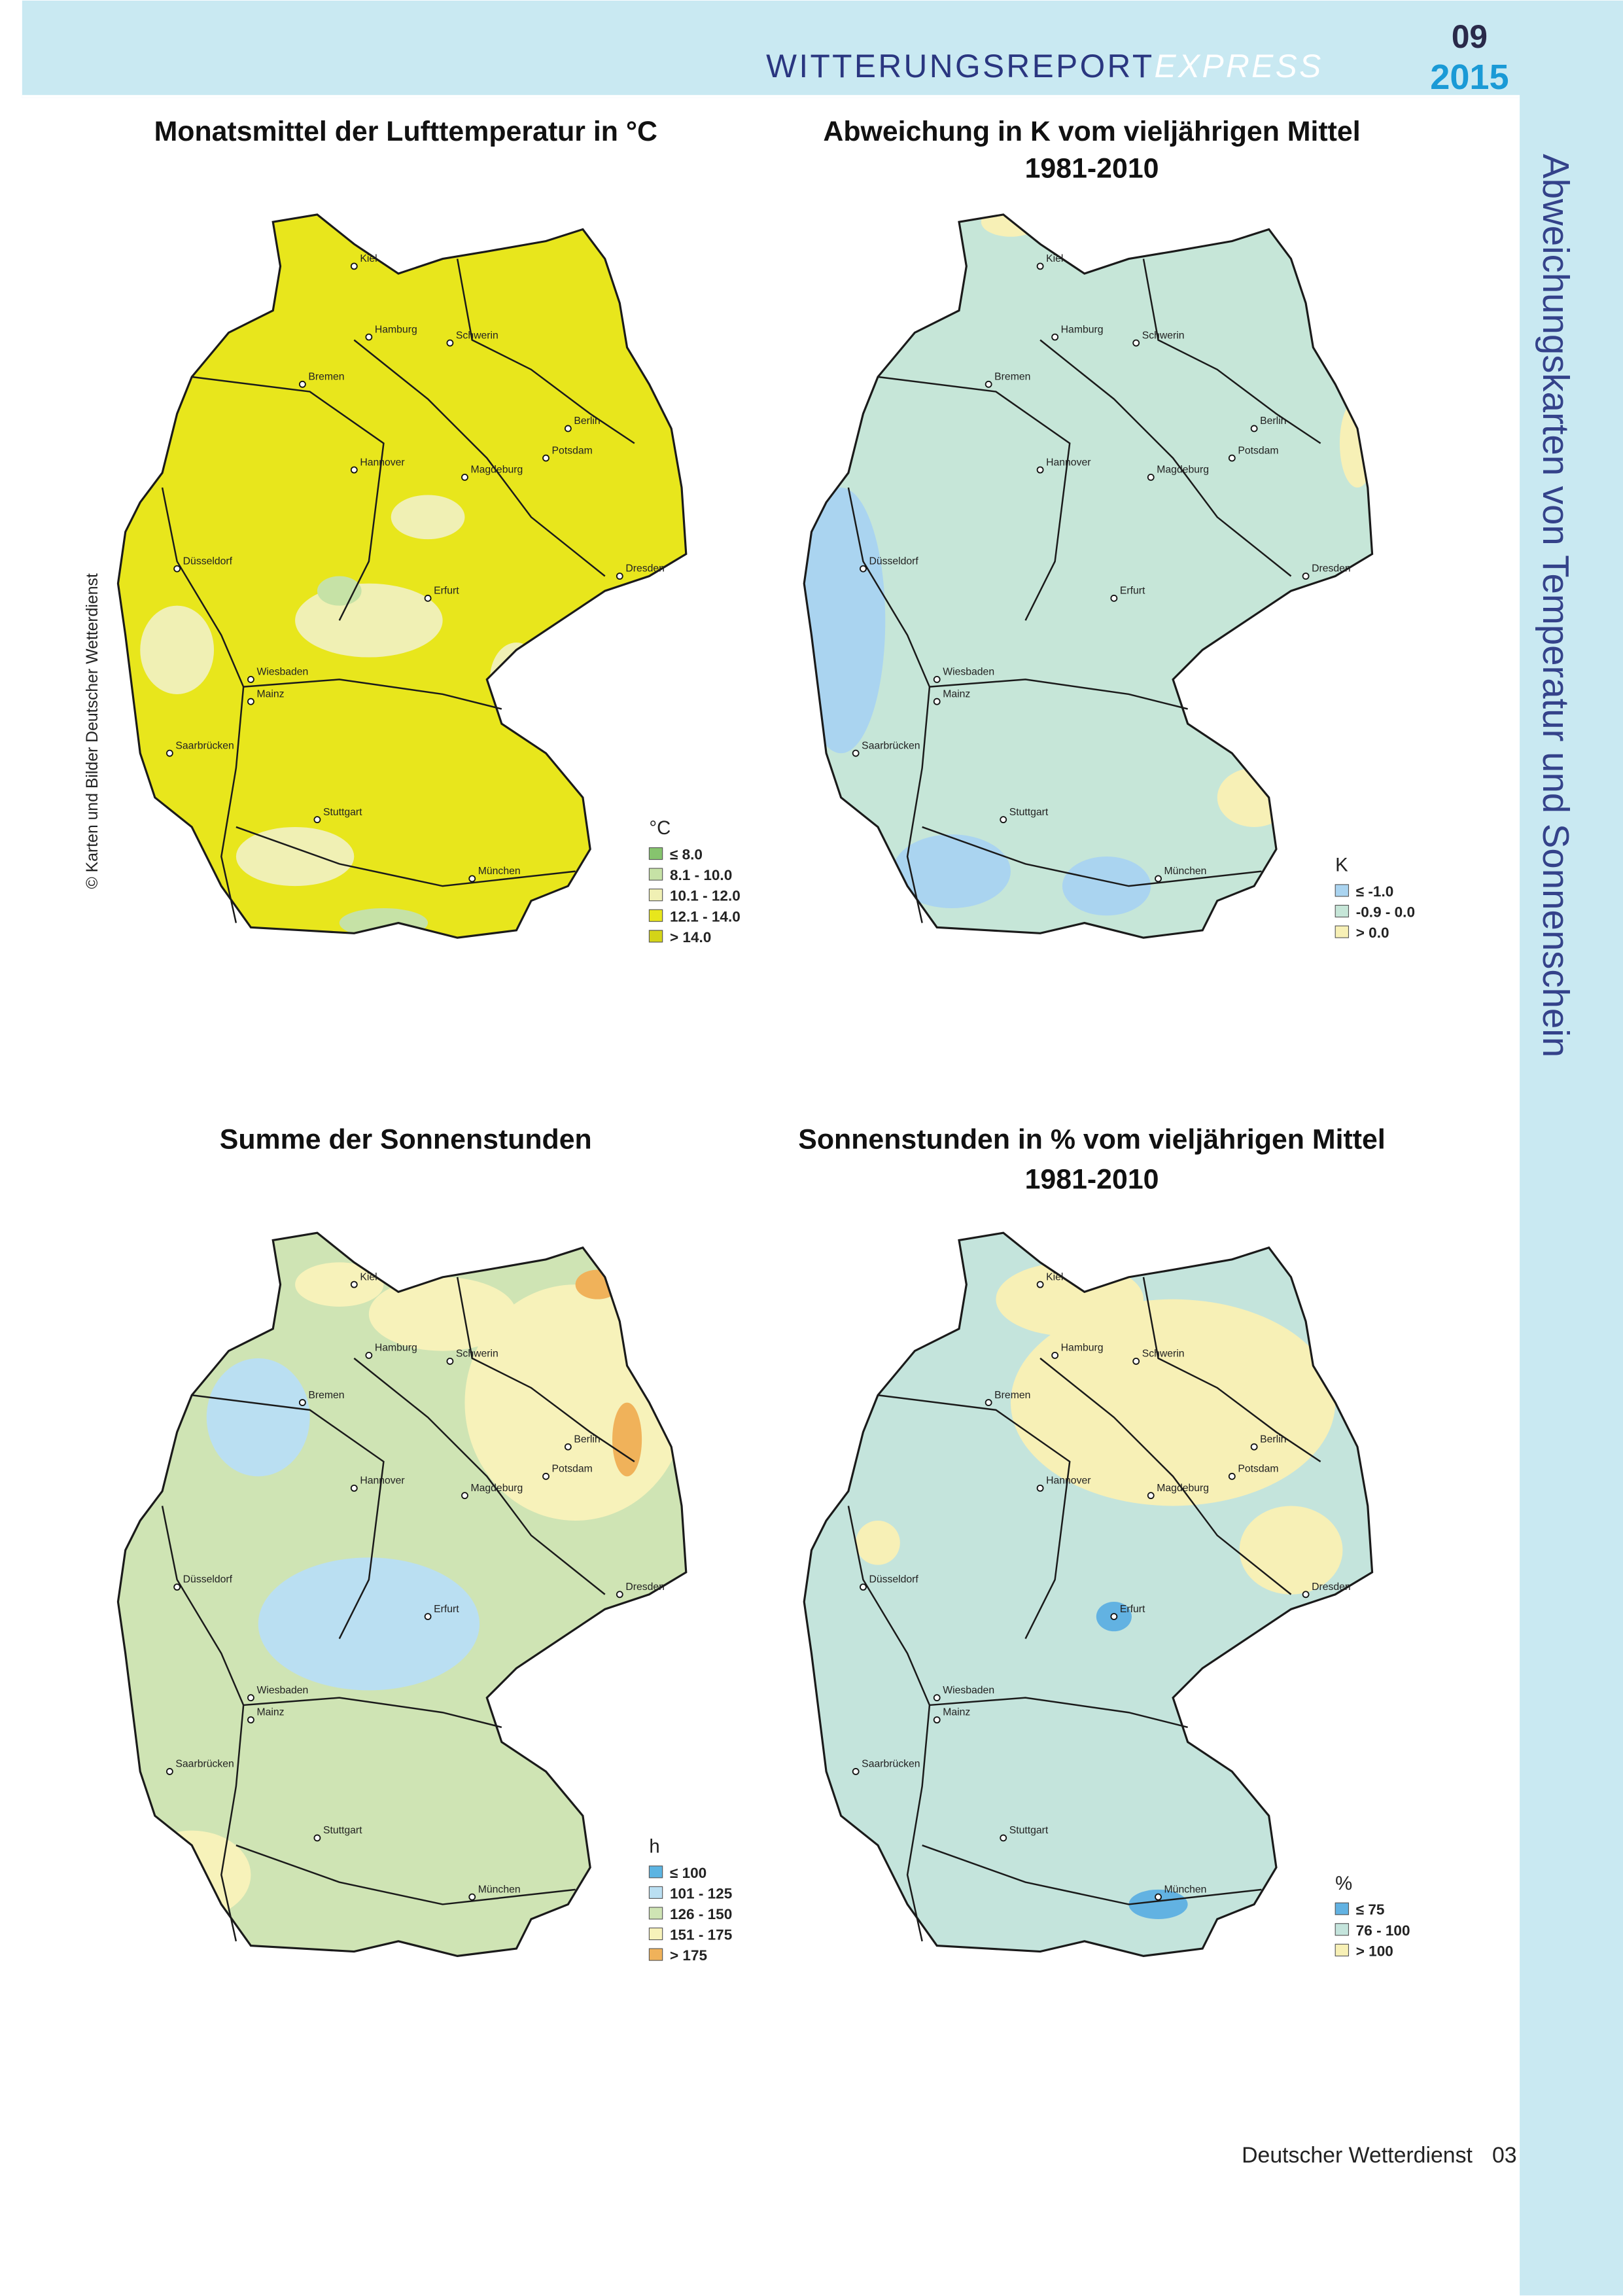  Describe the element at coordinates (654, 1846) in the screenshot. I see `legend-unit: h` at that location.